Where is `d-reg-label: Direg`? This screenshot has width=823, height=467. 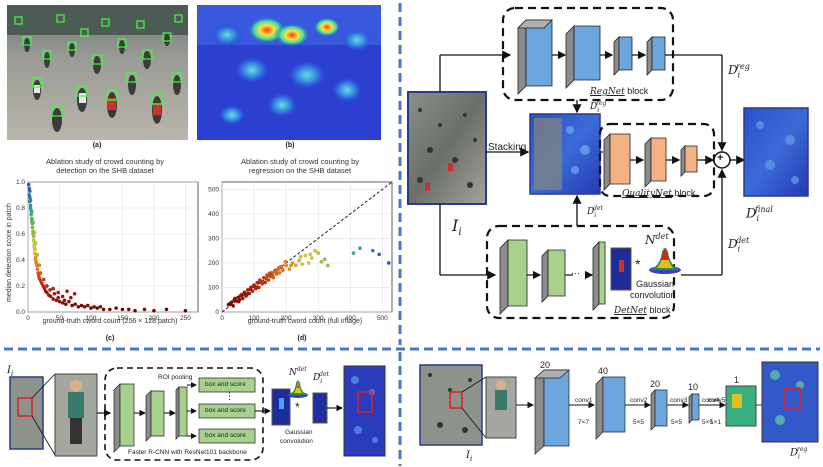 d-reg-label: Direg is located at coordinates (741, 70).